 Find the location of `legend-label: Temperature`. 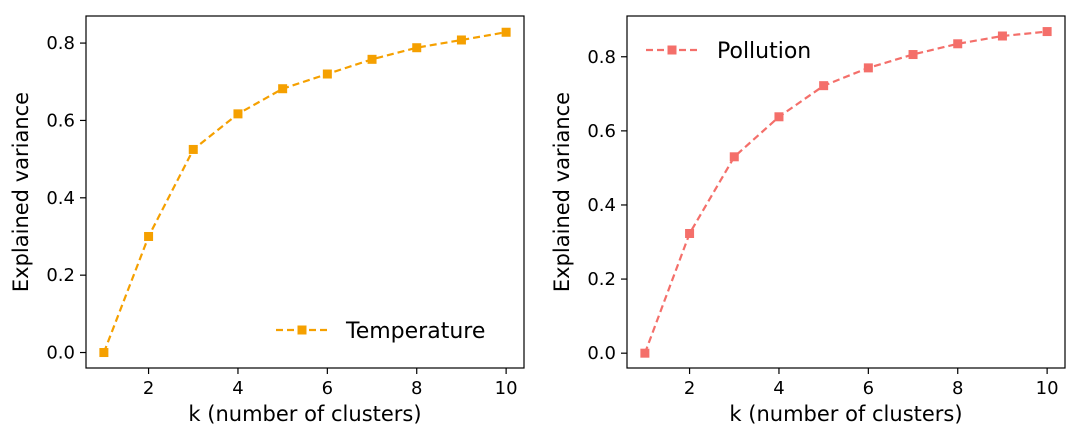

legend-label: Temperature is located at coordinates (415, 331).